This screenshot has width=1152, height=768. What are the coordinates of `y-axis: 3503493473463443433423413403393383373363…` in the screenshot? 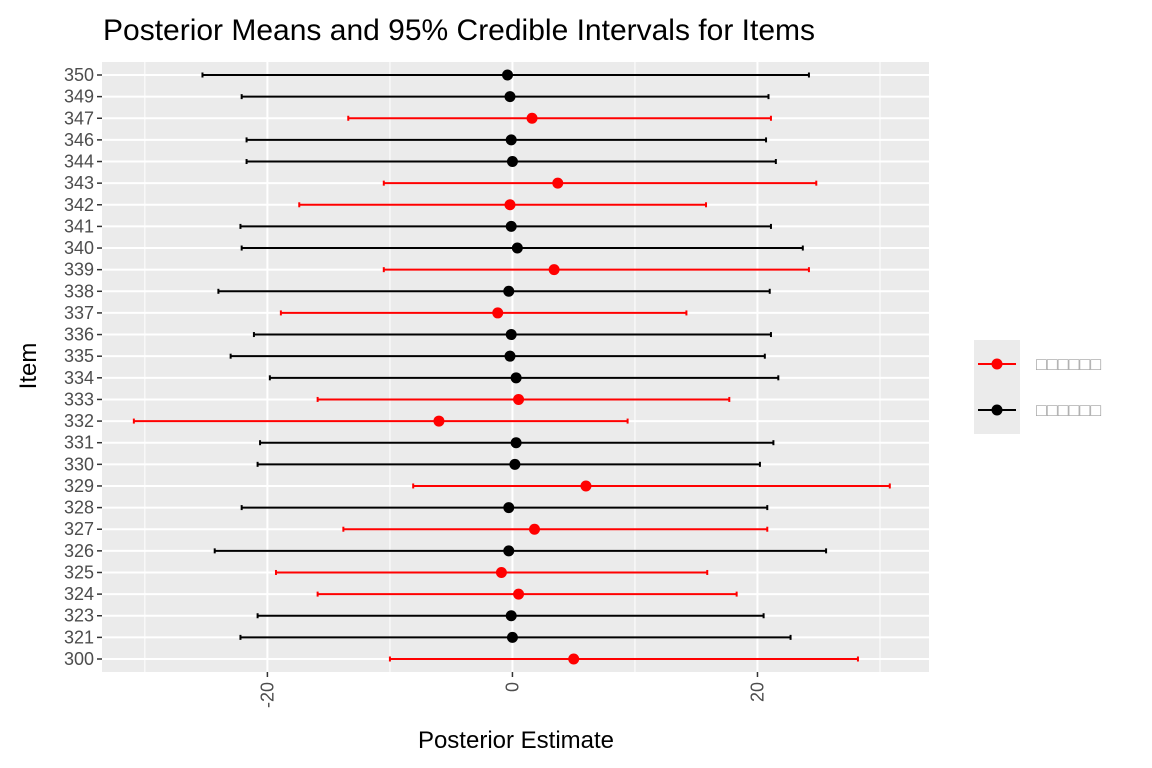 It's located at (83, 367).